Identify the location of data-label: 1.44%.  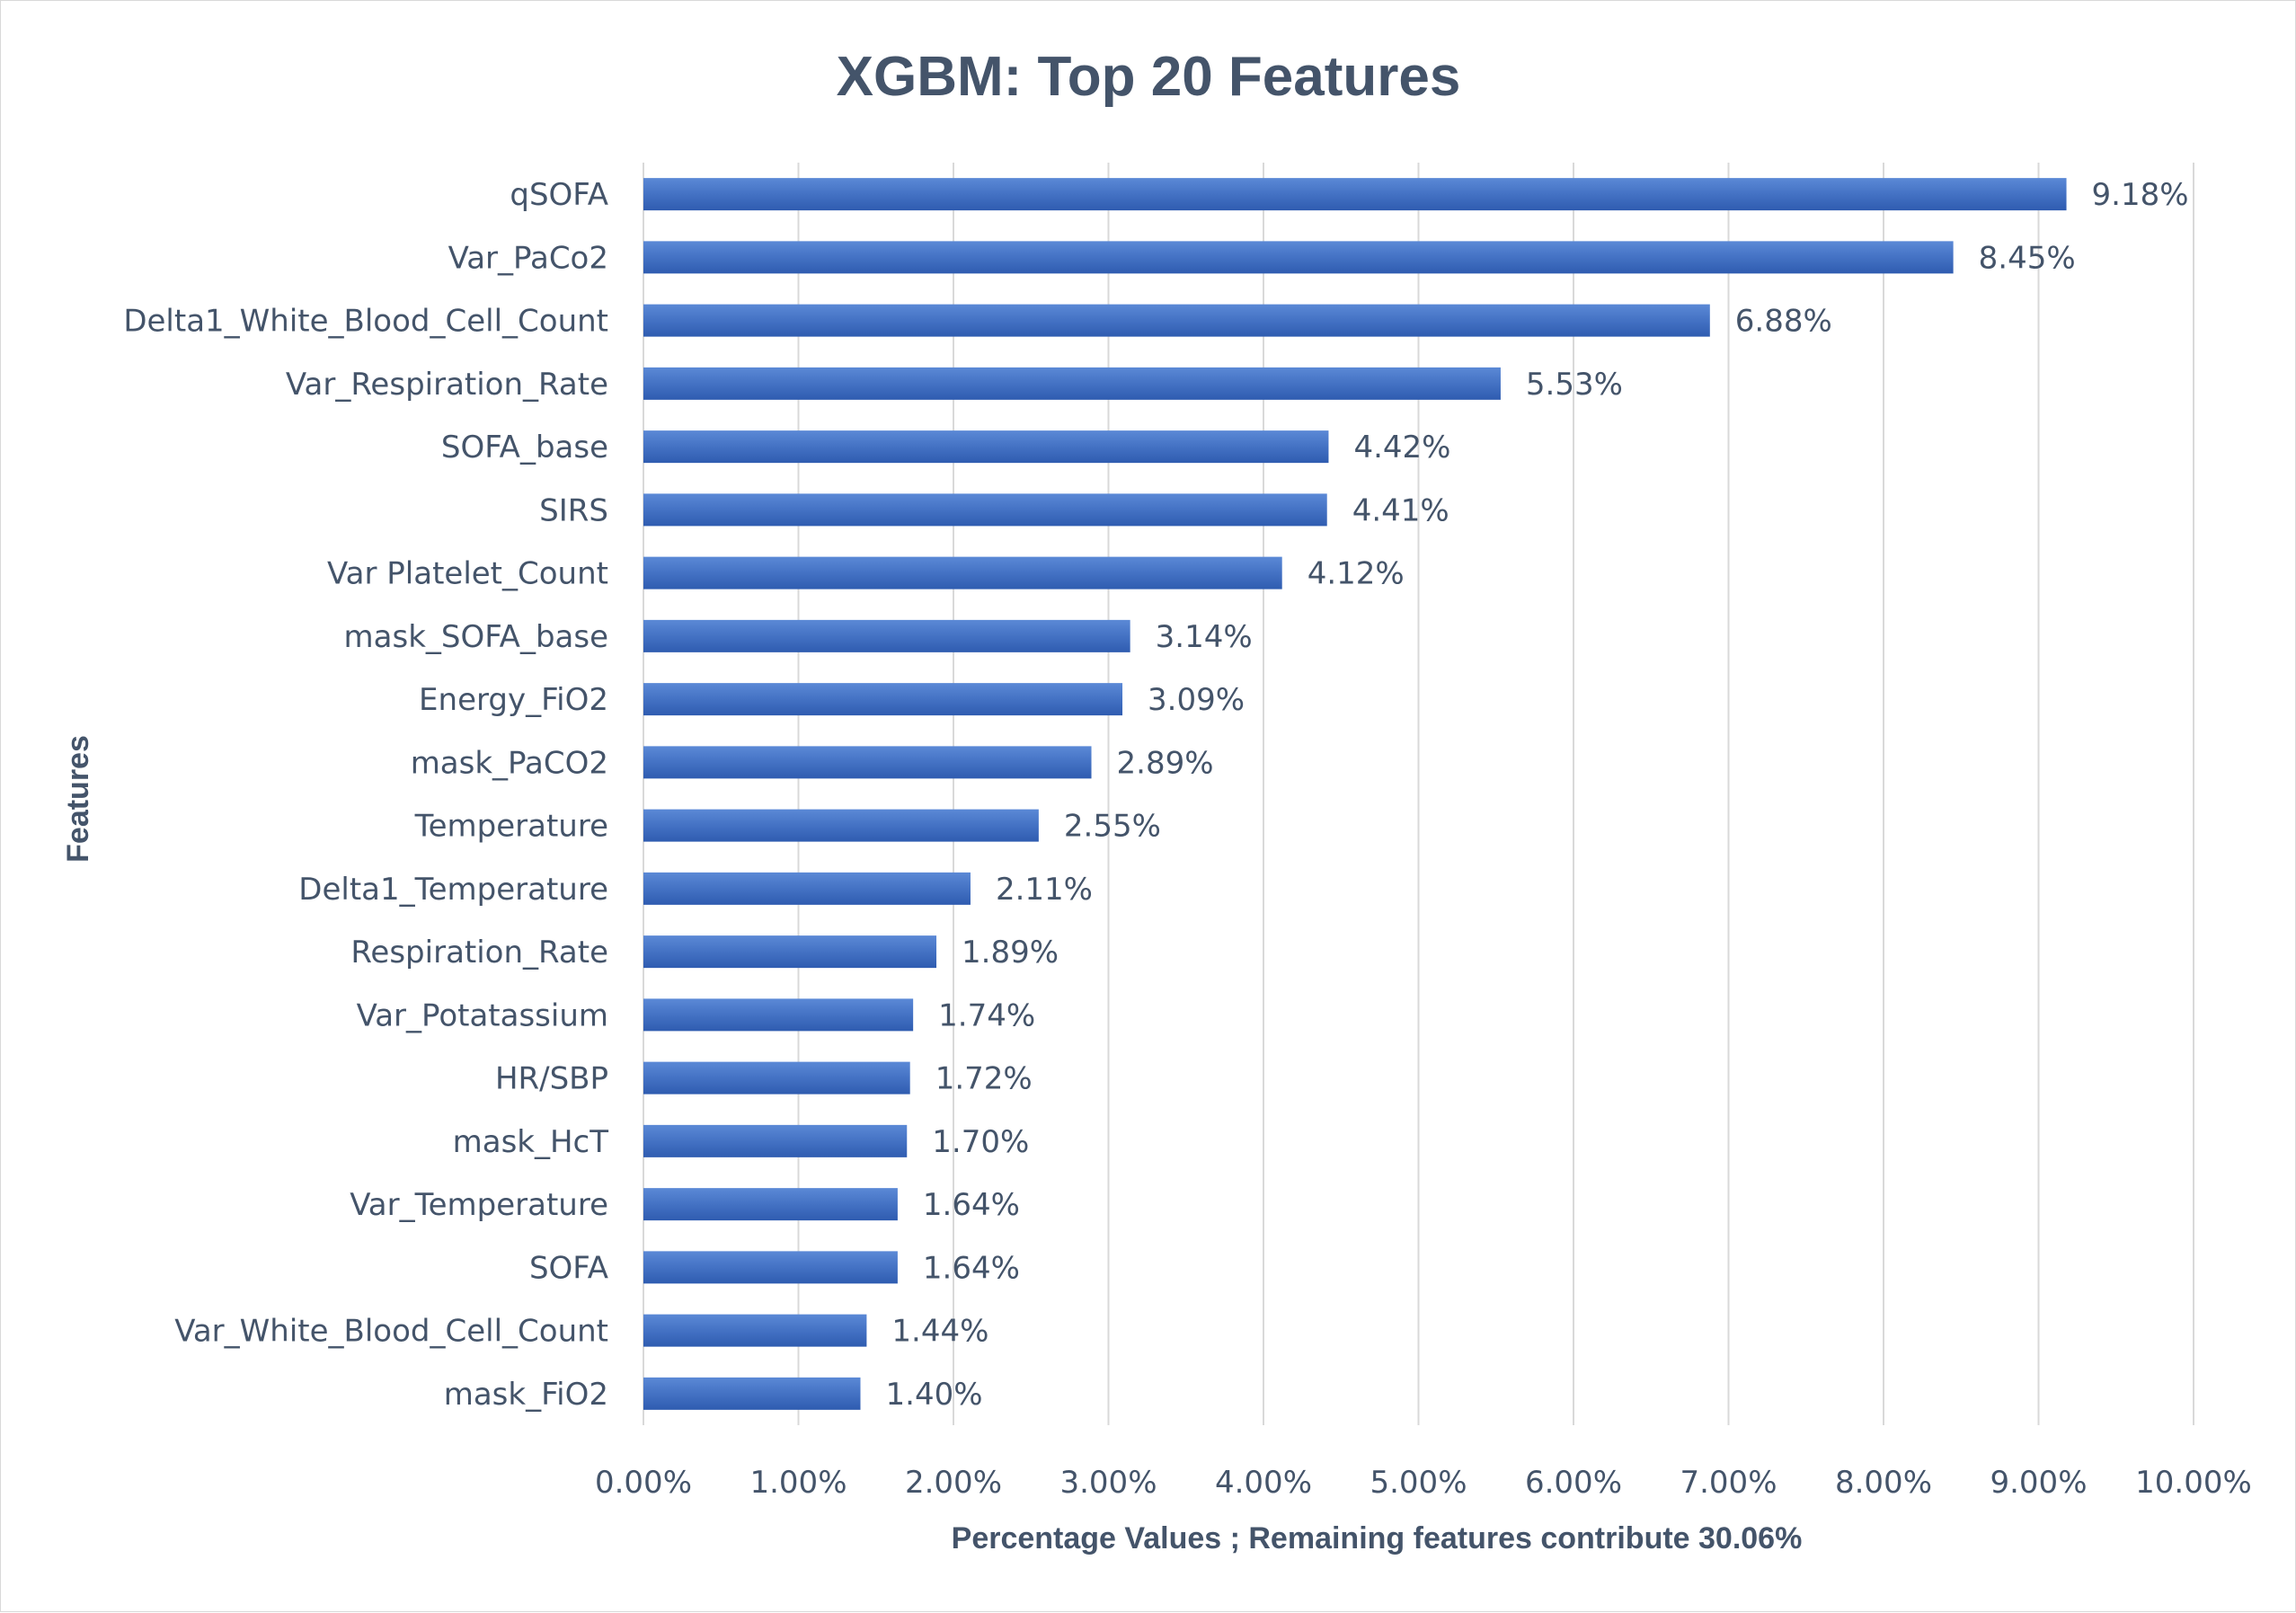
(939, 1332).